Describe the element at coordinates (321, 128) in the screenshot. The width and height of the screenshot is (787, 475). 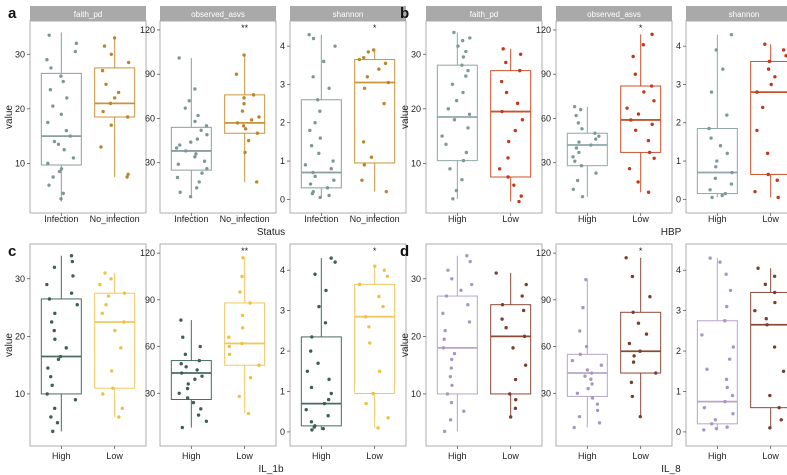
I see `box-Infection: Infection` at that location.